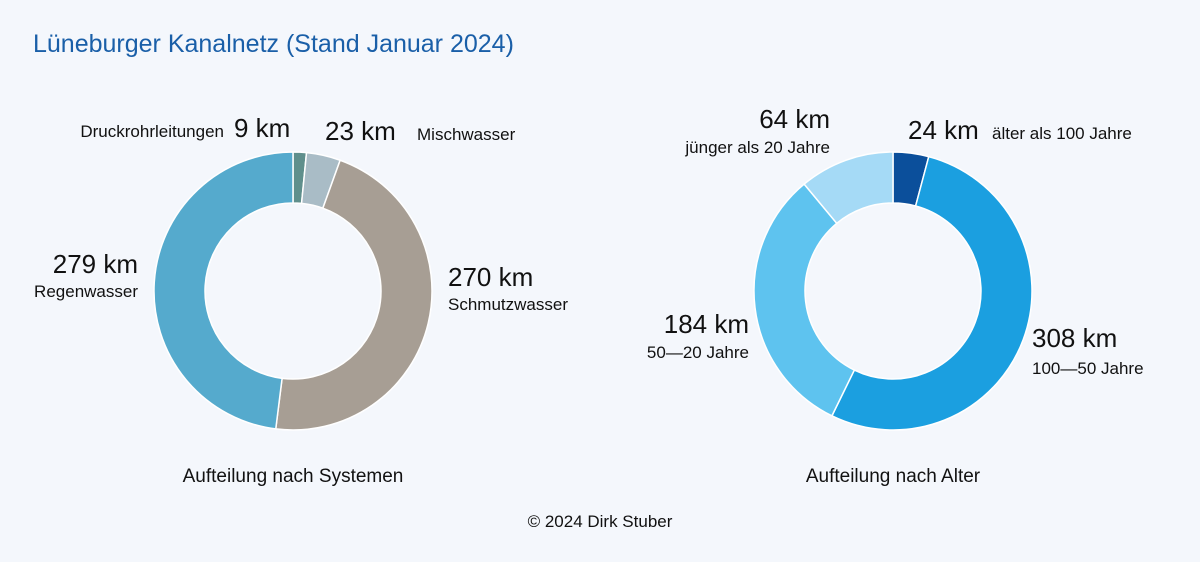 The width and height of the screenshot is (1200, 562). I want to click on donut-systems, so click(293, 291).